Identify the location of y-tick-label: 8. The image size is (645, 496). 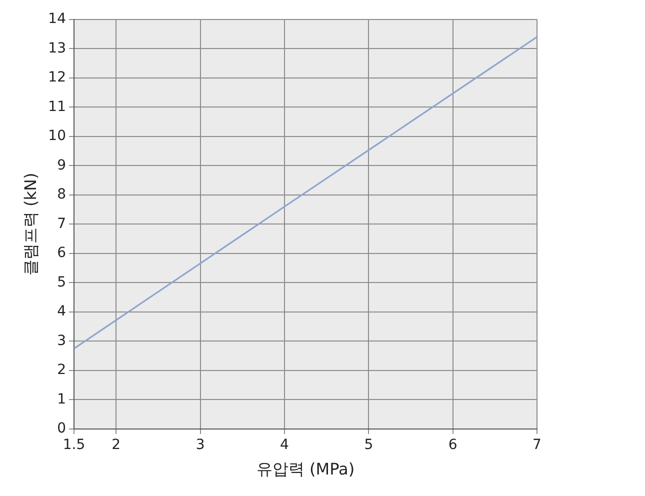
(61, 194).